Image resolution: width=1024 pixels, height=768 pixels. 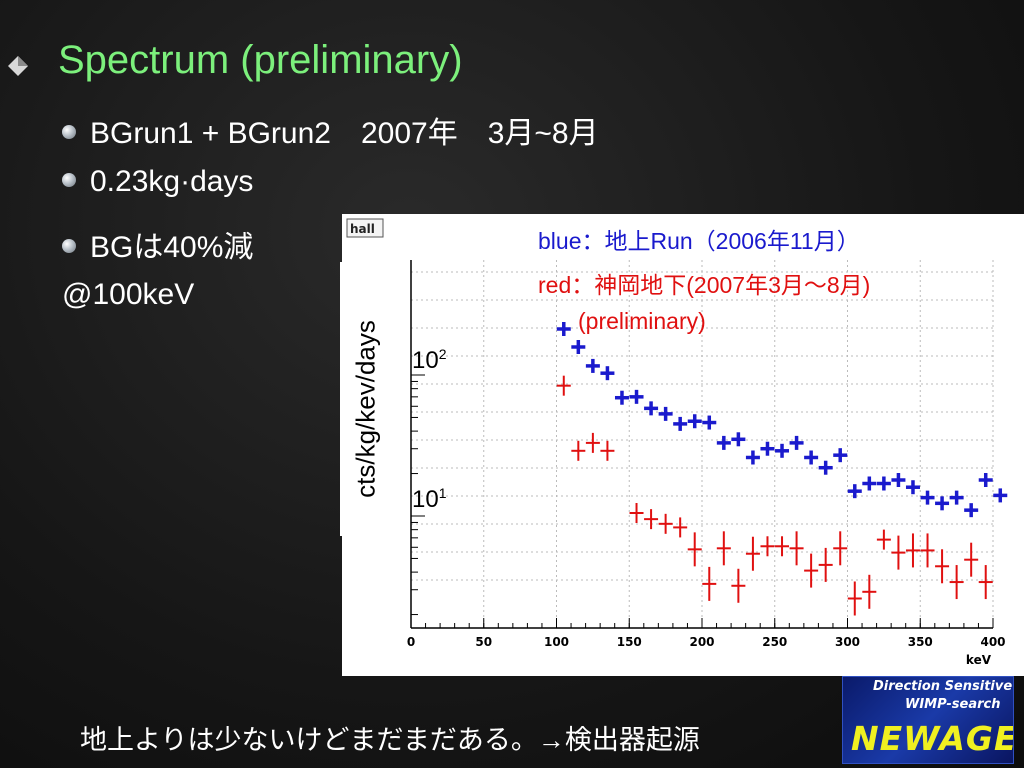 What do you see at coordinates (979, 660) in the screenshot?
I see `x-axis-label: keV` at bounding box center [979, 660].